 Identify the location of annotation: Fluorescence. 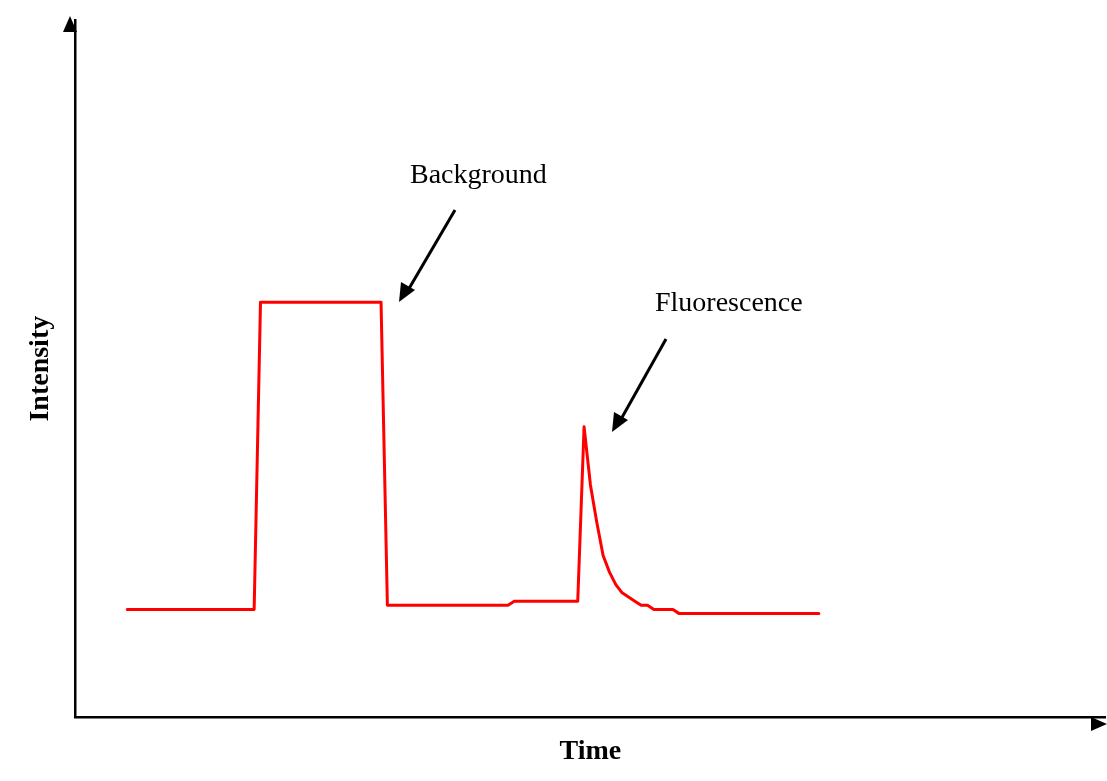
(729, 302).